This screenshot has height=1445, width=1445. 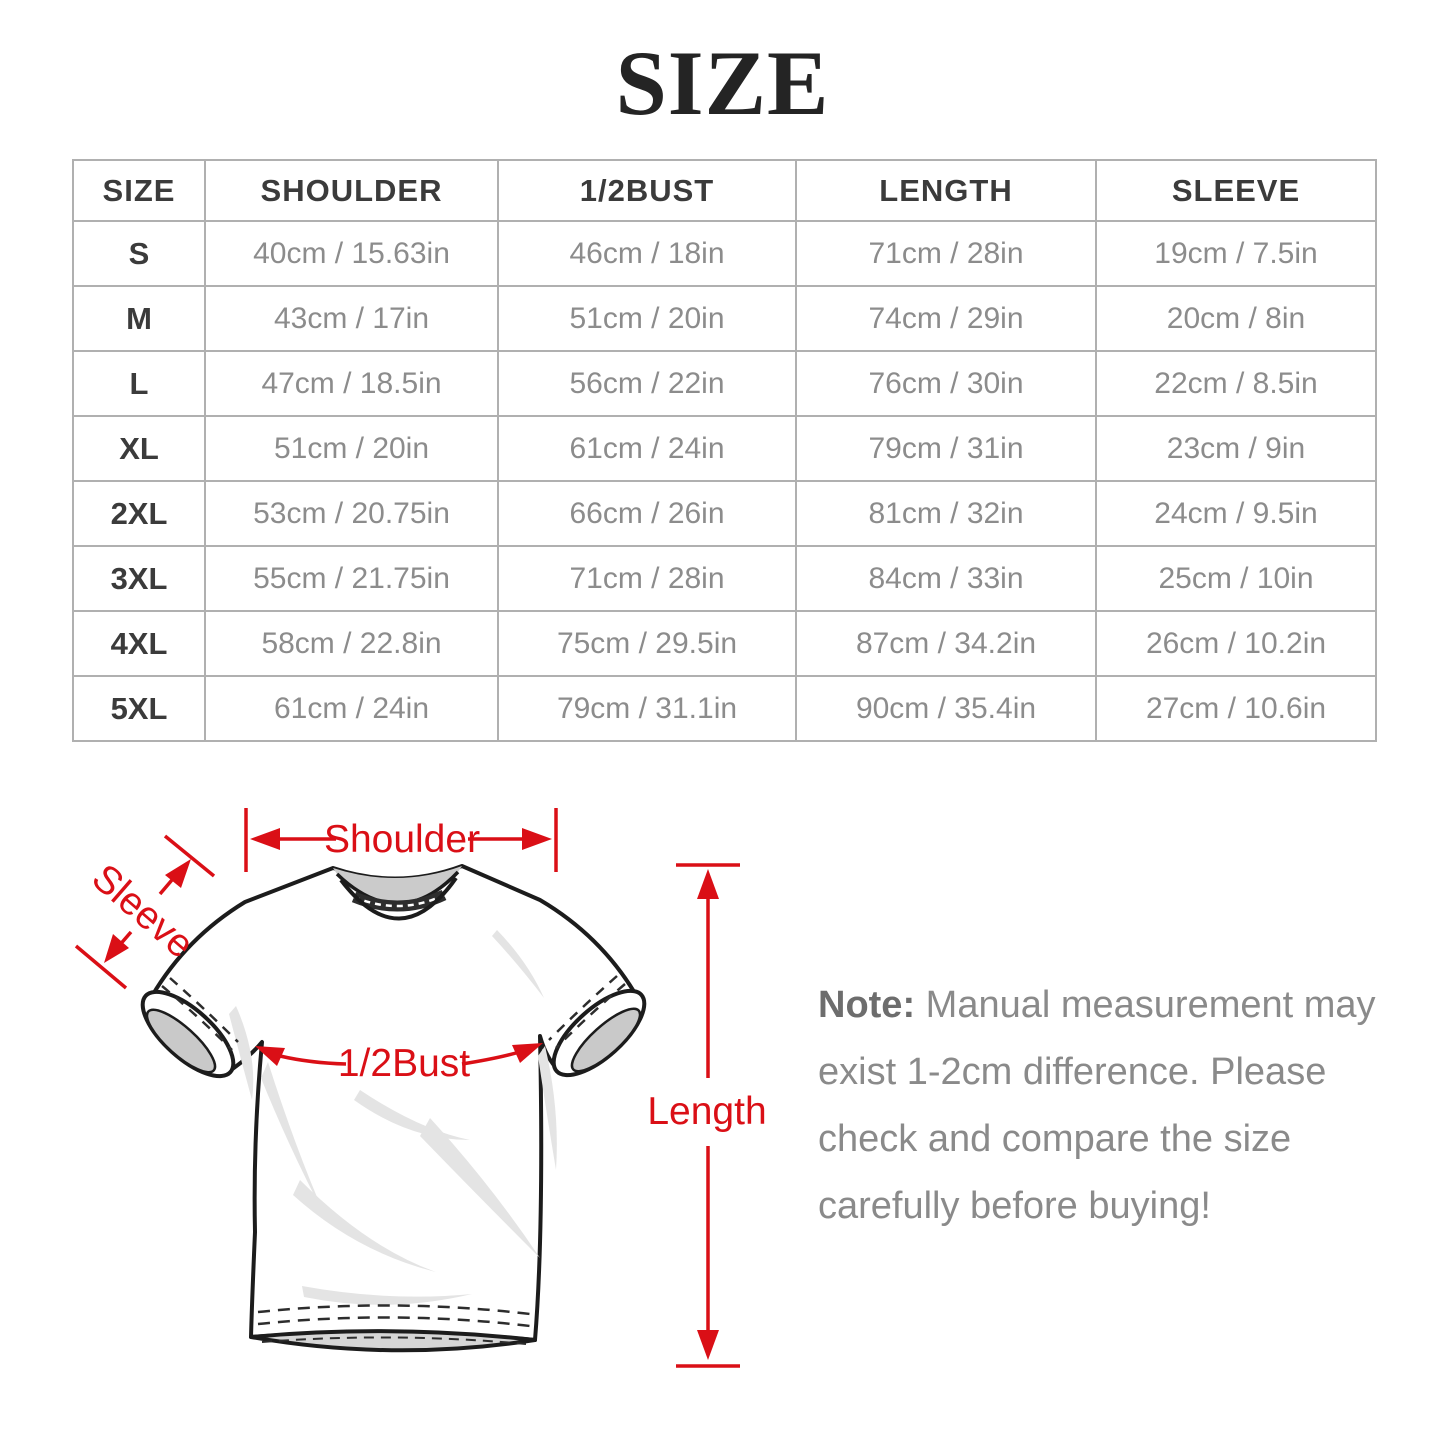 What do you see at coordinates (946, 448) in the screenshot?
I see `cell-length: 79cm / 31in` at bounding box center [946, 448].